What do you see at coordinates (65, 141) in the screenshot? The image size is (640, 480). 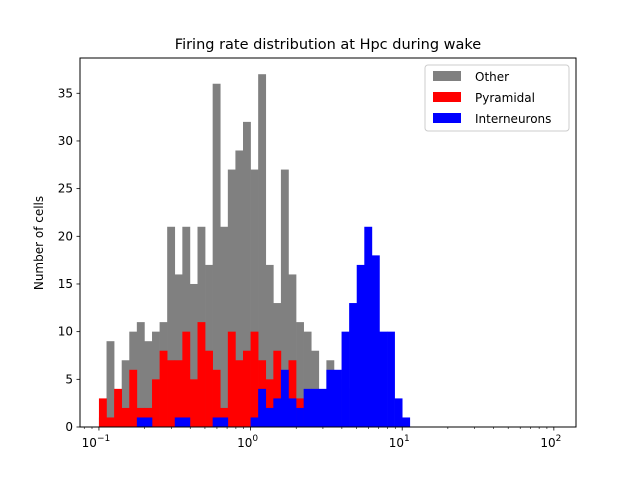 I see `y-tick-label-30: 30` at bounding box center [65, 141].